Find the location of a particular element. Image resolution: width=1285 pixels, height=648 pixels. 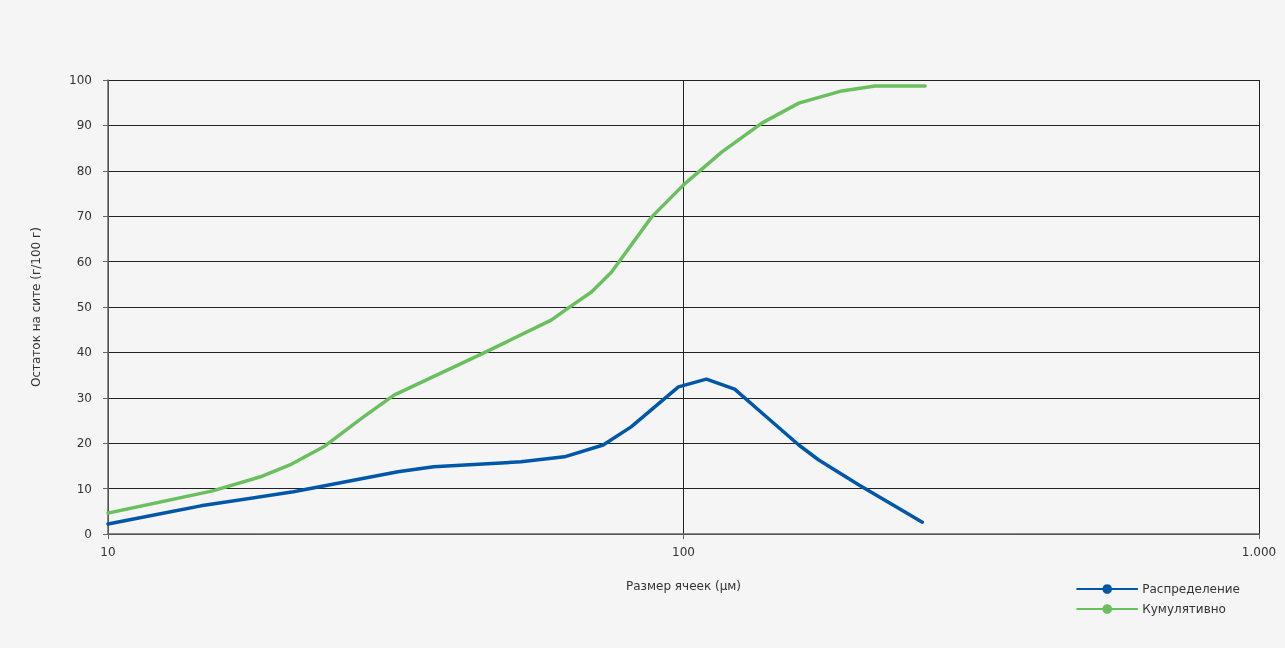

y-tick-label: 0 is located at coordinates (88, 534).